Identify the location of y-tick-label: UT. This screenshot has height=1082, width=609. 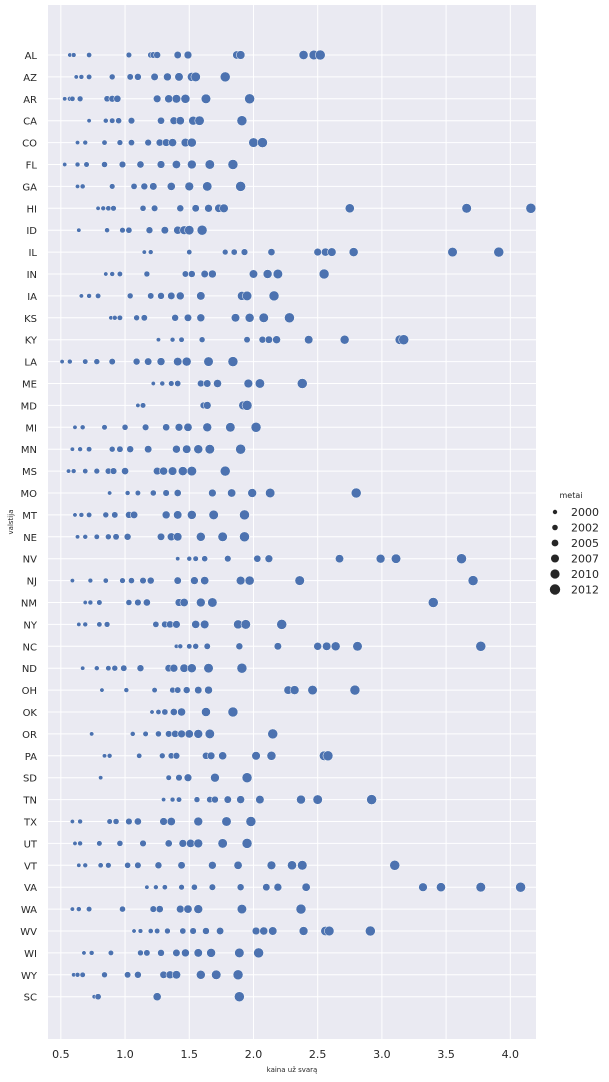
(31, 844).